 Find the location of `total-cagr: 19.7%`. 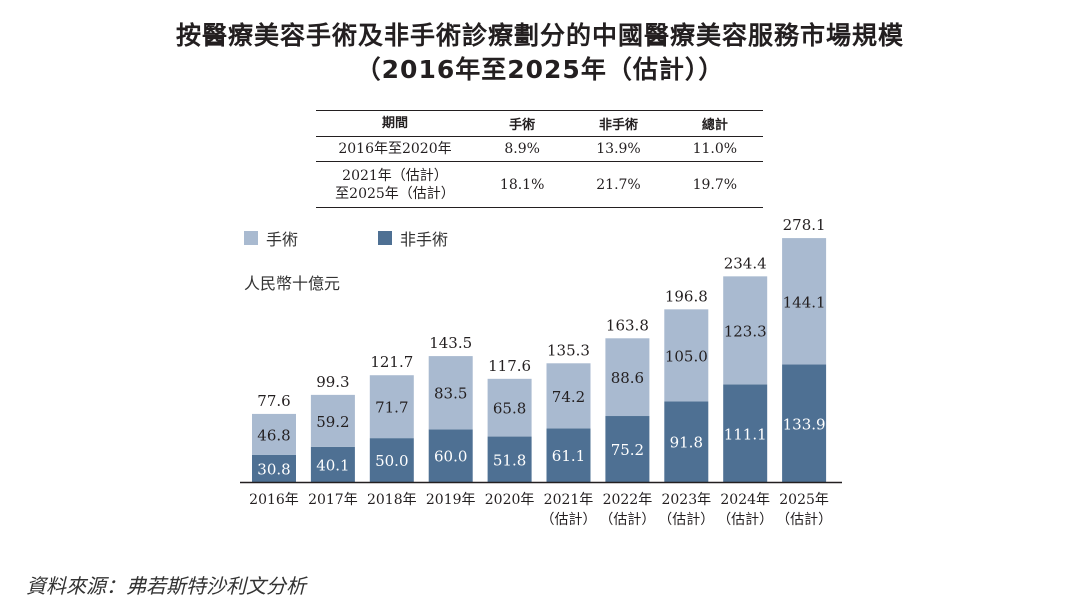

total-cagr: 19.7% is located at coordinates (715, 184).